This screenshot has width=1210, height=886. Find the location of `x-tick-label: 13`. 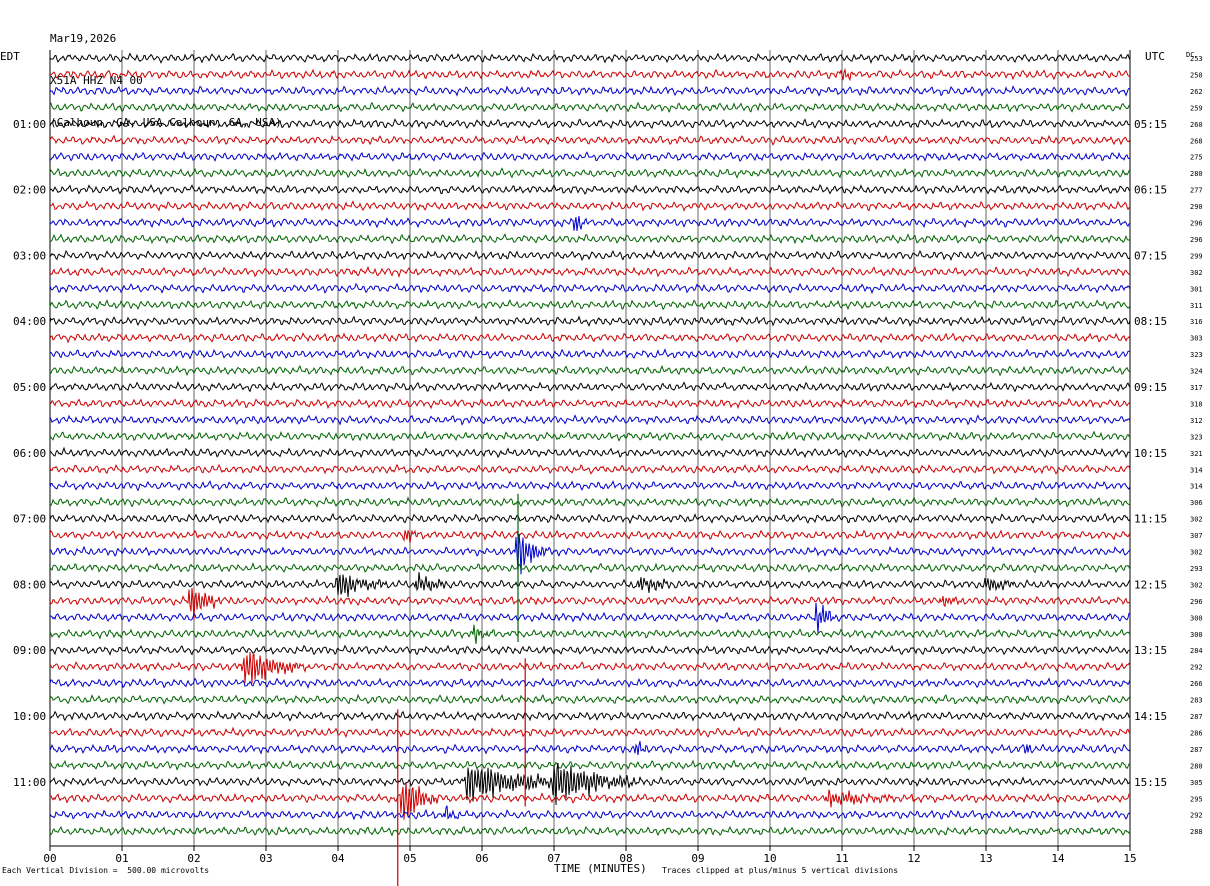

x-tick-label: 13 is located at coordinates (985, 858).